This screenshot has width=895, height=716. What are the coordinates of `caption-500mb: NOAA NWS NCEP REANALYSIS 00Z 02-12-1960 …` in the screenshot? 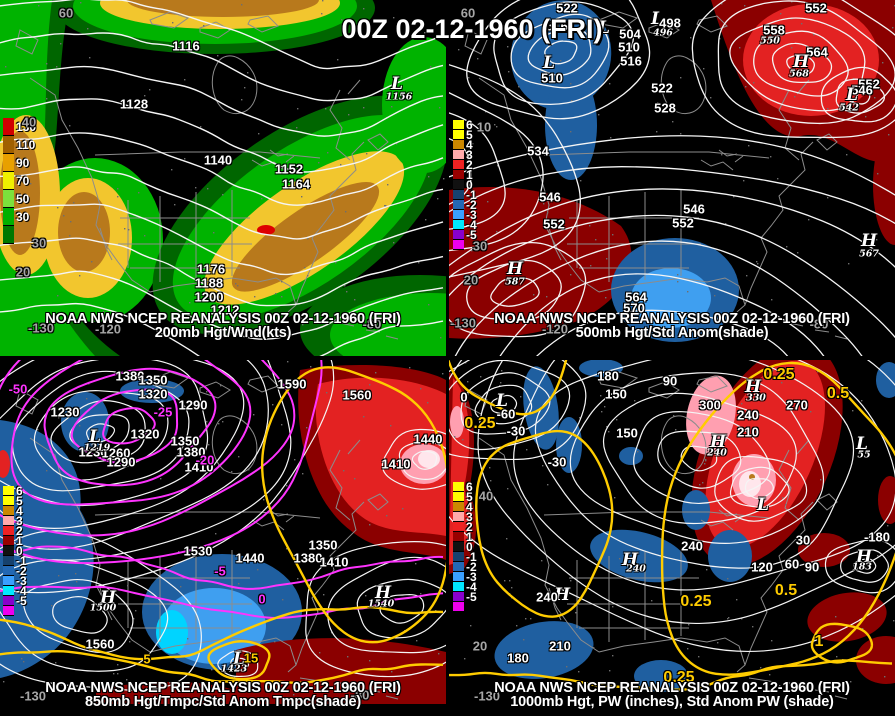 It's located at (672, 326).